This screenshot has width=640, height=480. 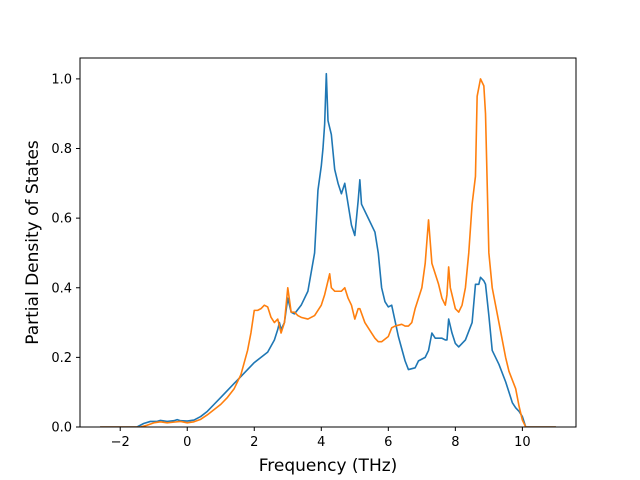 I want to click on y-tick-label: 0.4, so click(x=61, y=288).